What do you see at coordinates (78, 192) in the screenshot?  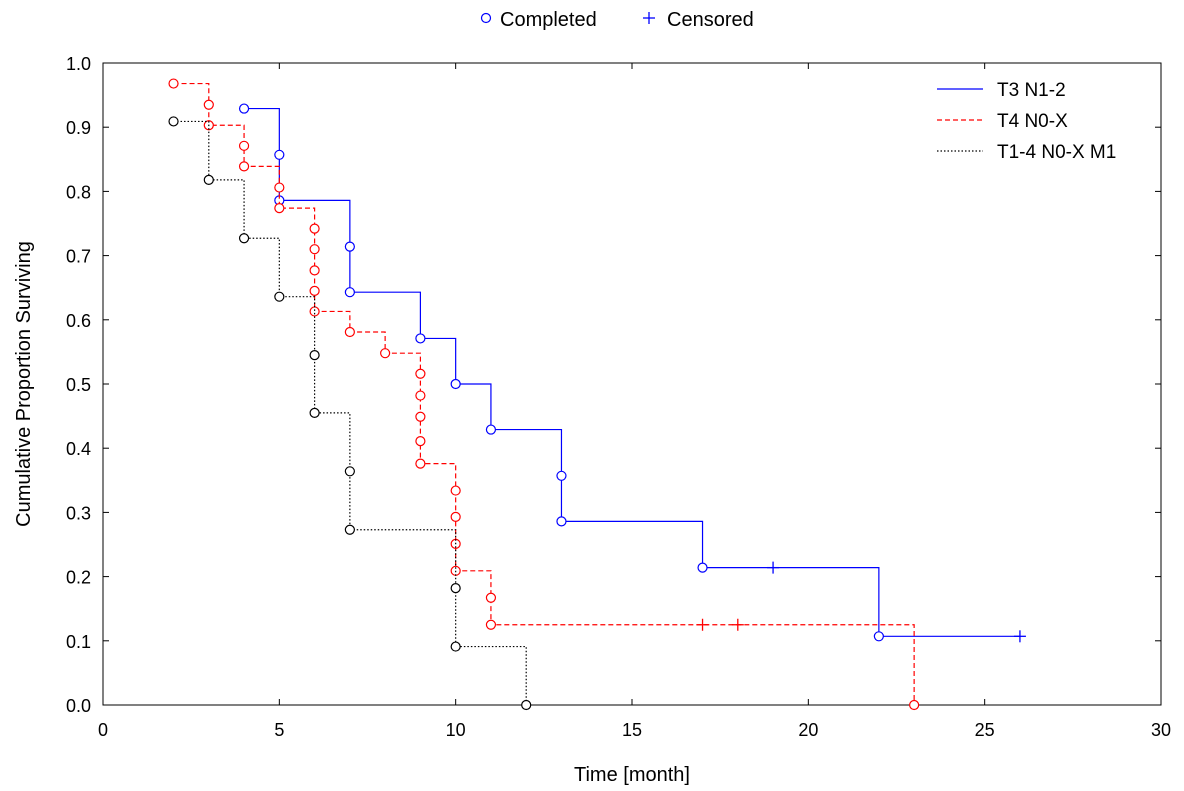 I see `y-tick-label: 0.8` at bounding box center [78, 192].